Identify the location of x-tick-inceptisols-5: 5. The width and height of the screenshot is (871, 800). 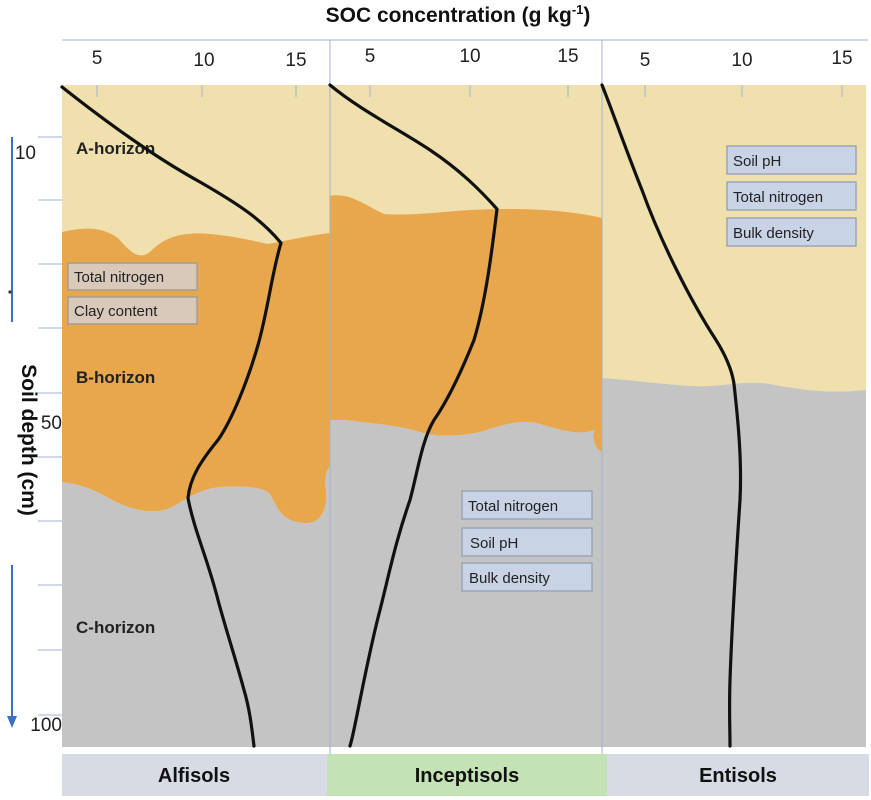
(370, 56).